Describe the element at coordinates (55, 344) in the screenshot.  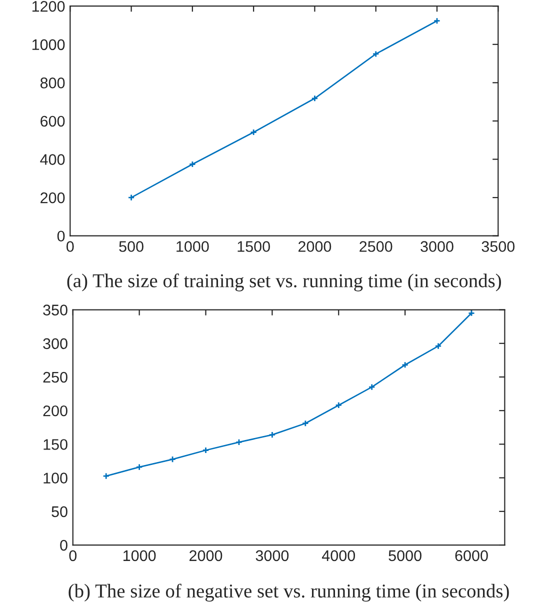
I see `y-tick-label: 300` at that location.